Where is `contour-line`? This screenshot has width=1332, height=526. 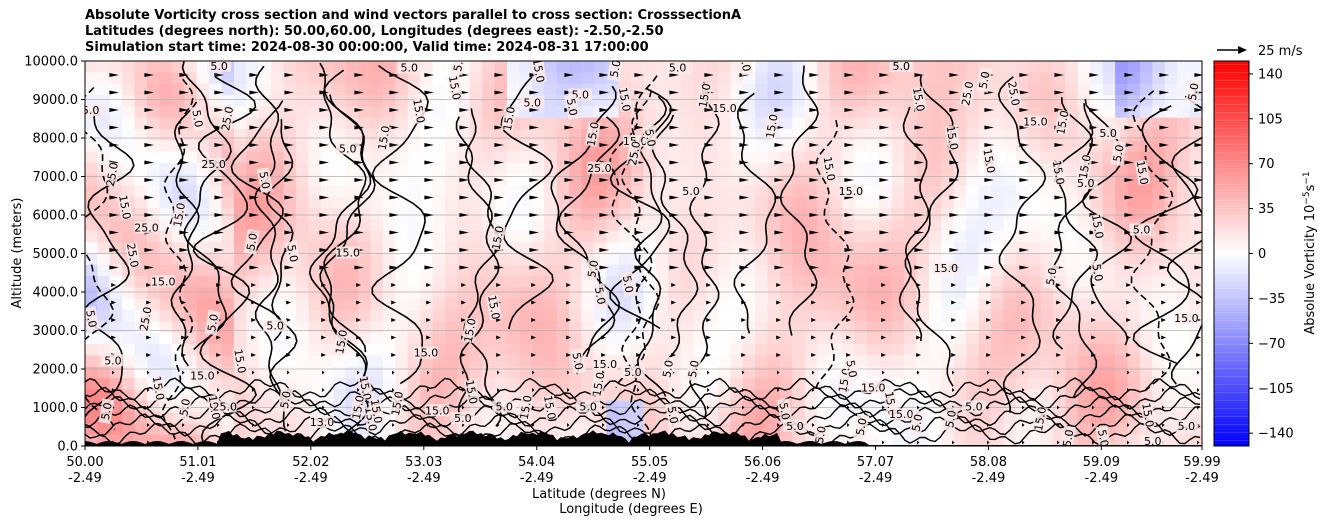 contour-line is located at coordinates (637, 264).